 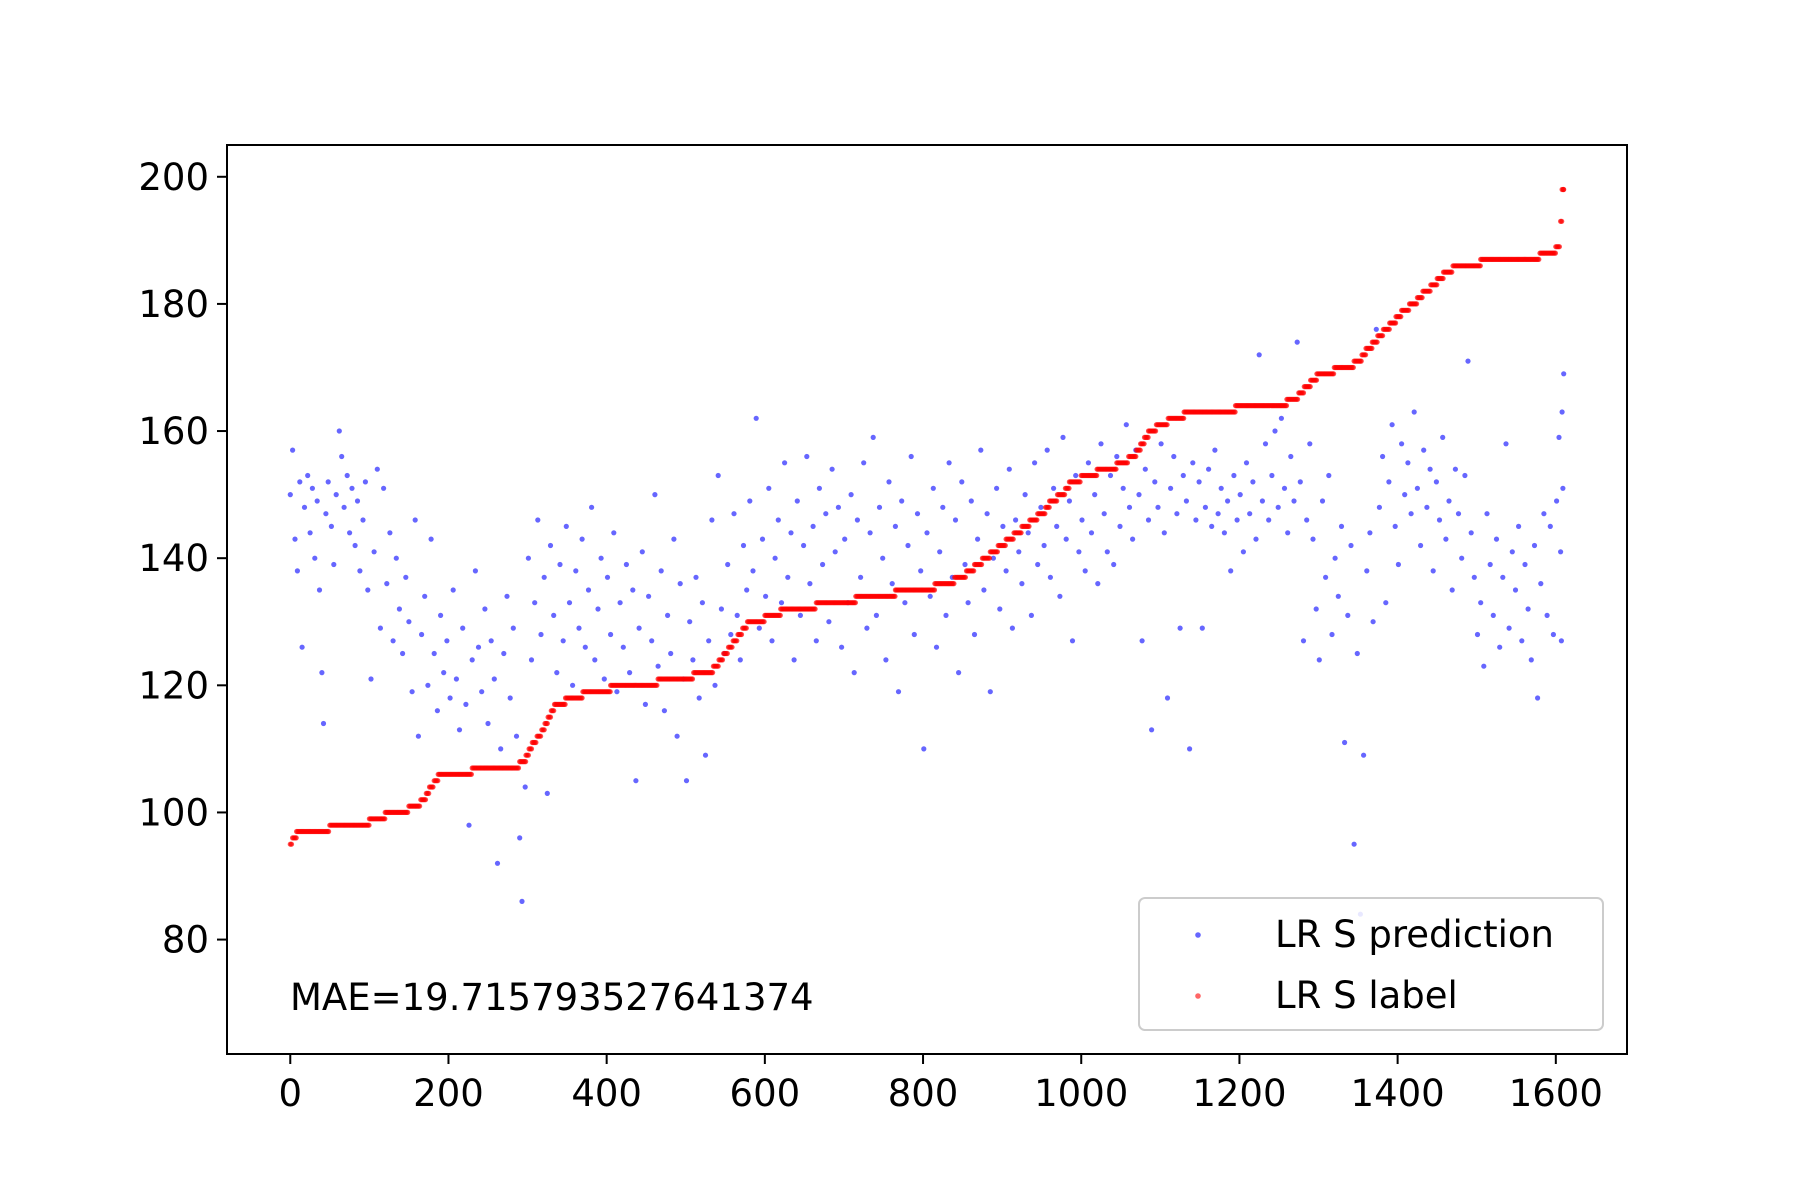 I want to click on legend: LR S prediction LR S label, so click(x=1371, y=964).